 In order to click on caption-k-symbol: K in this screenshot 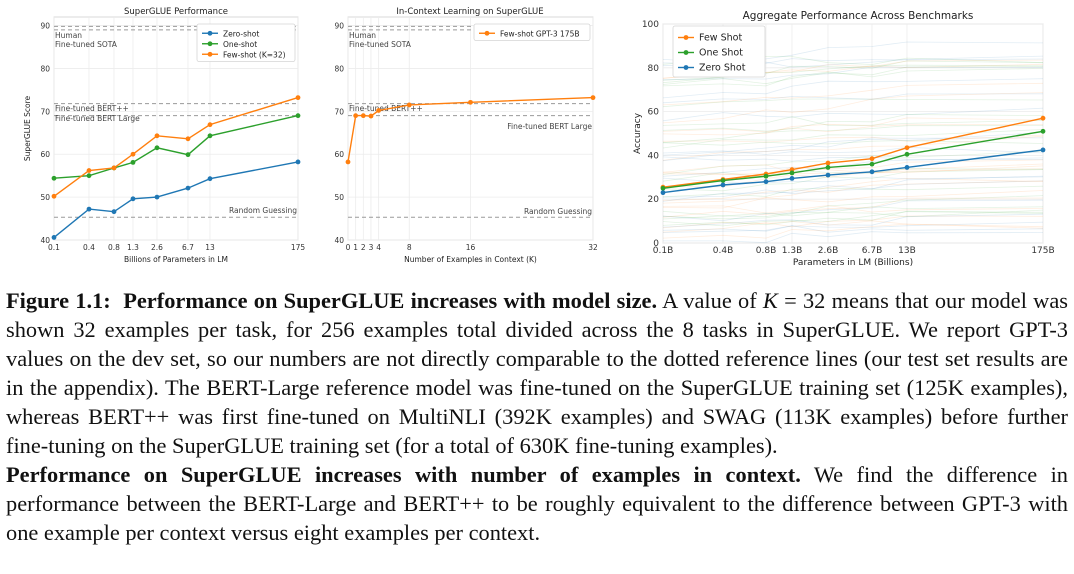, I will do `click(770, 300)`.